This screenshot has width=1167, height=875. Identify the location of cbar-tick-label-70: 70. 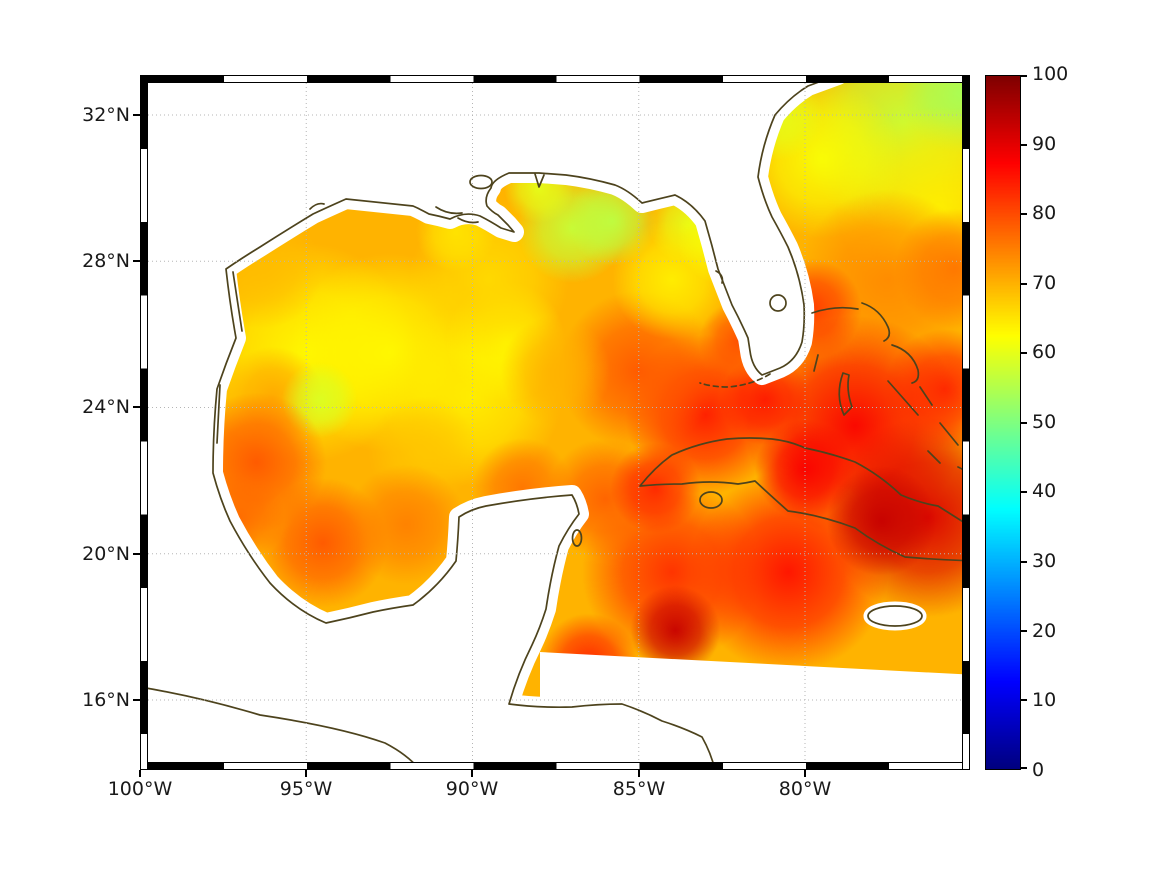
(1044, 283).